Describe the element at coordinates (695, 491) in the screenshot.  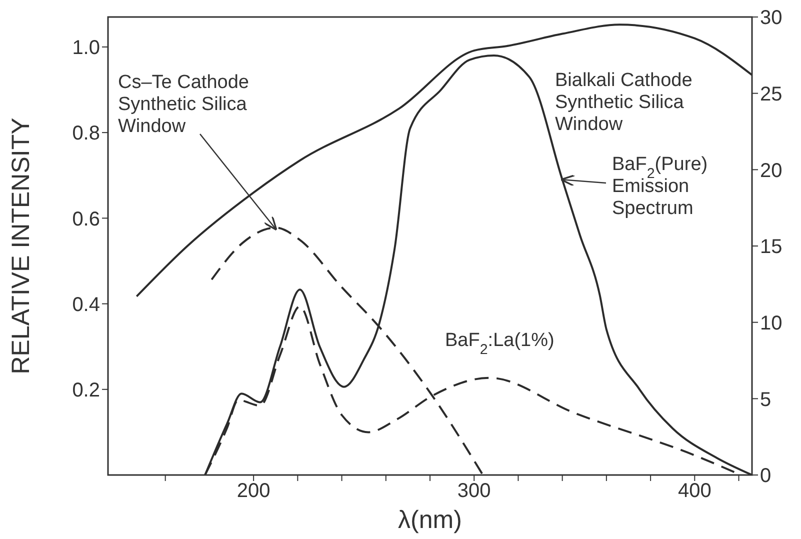
I see `x-tick-label: 400` at that location.